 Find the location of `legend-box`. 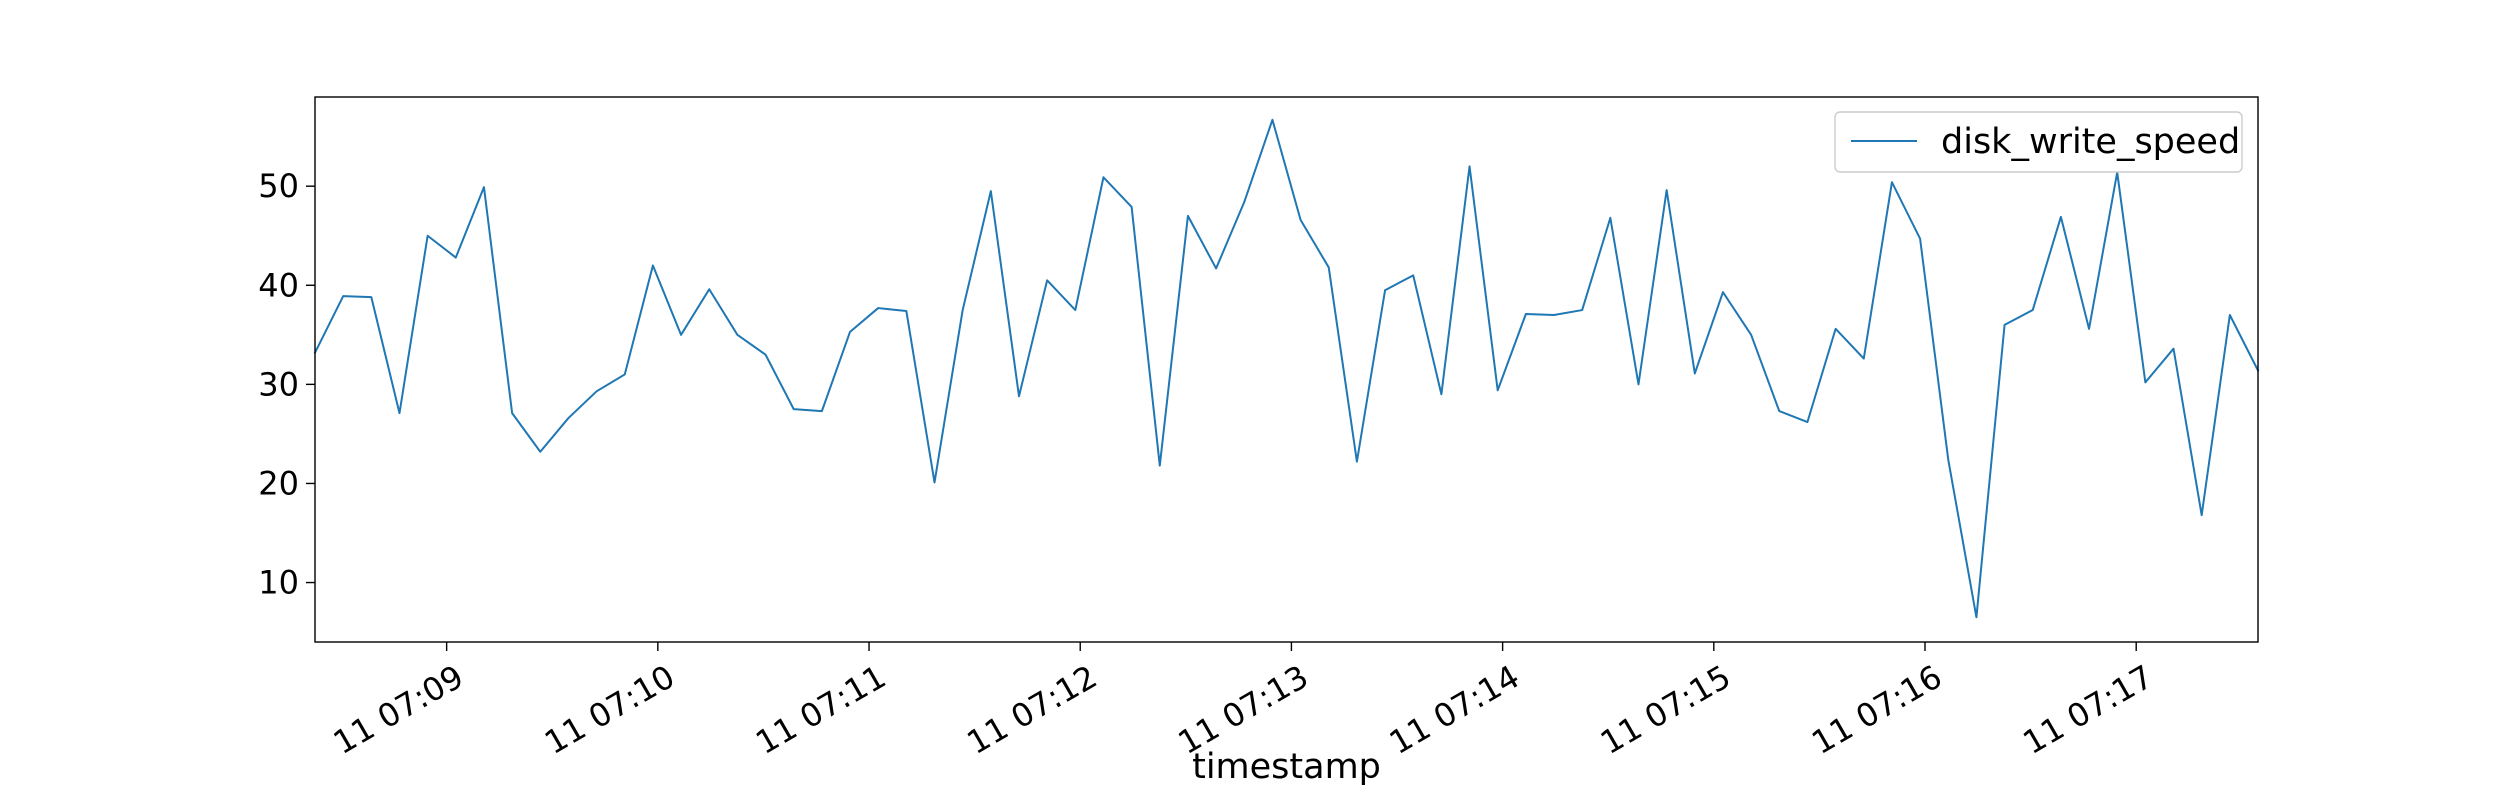

legend-box is located at coordinates (2038, 142).